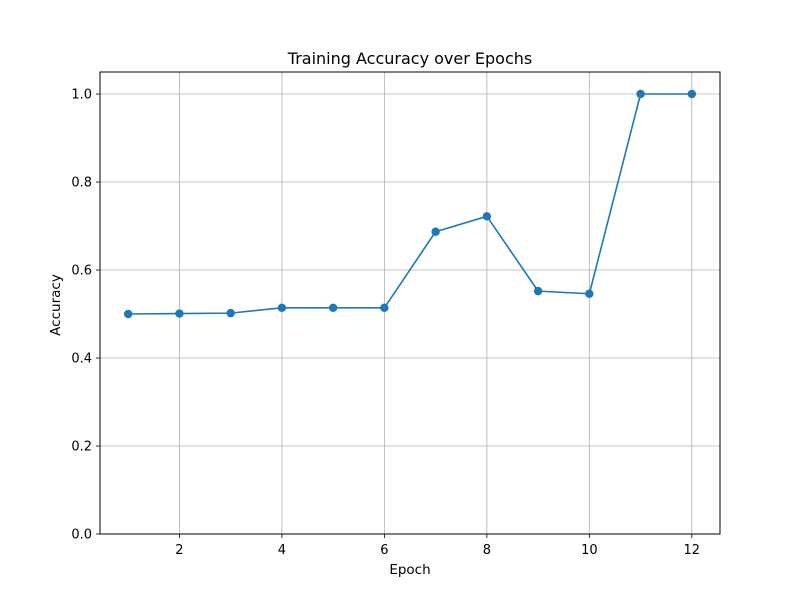  What do you see at coordinates (56, 305) in the screenshot?
I see `y-axis-label: Accuracy` at bounding box center [56, 305].